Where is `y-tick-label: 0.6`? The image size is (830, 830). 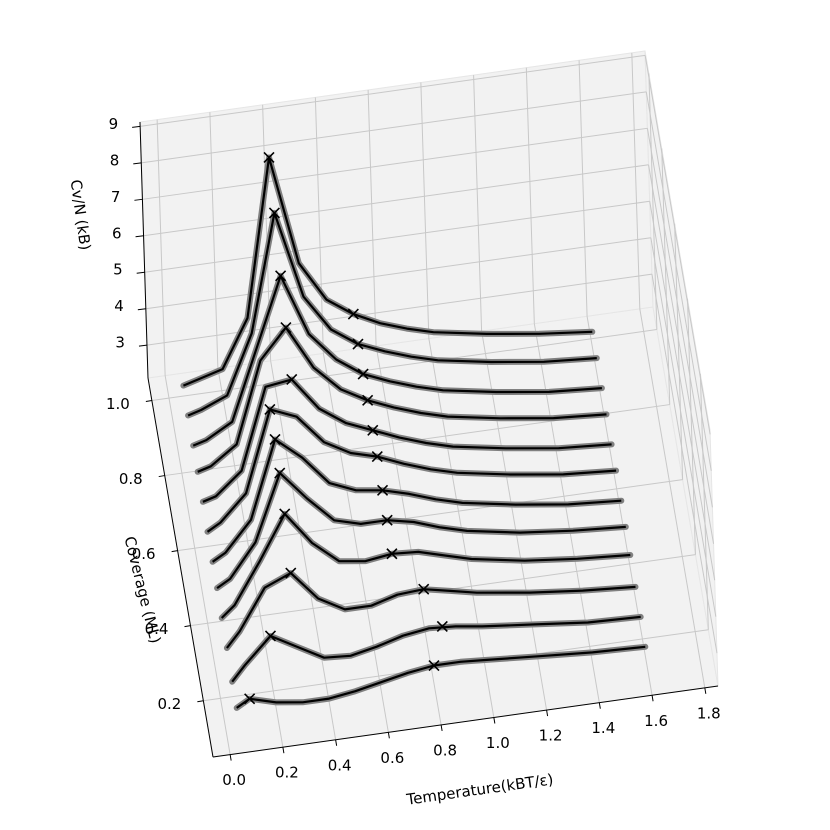 y-tick-label: 0.6 is located at coordinates (144, 554).